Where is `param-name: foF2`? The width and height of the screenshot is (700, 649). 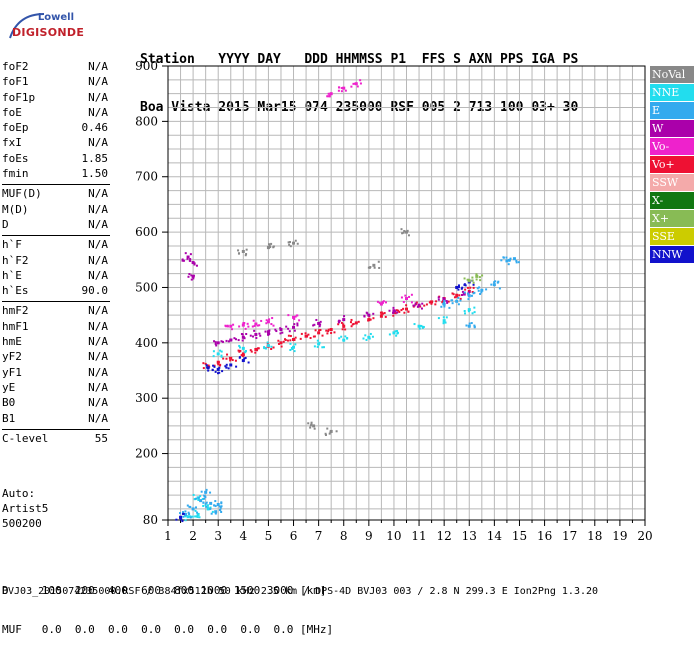
param-name: foF2 is located at coordinates (15, 66).